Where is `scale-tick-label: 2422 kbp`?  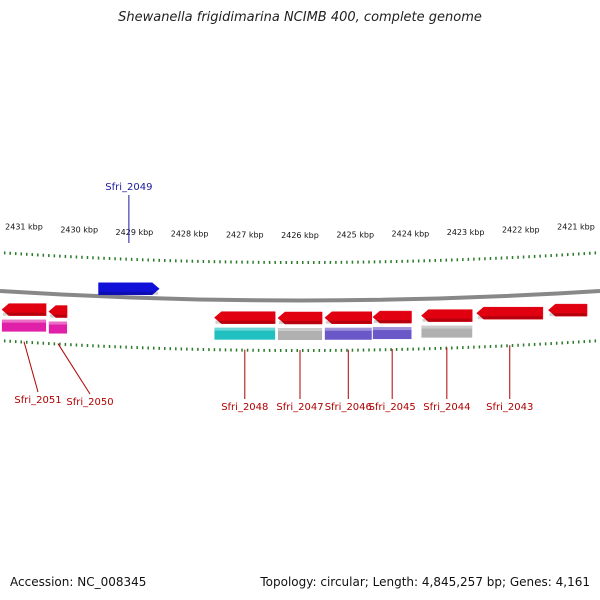
scale-tick-label: 2422 kbp is located at coordinates (521, 230).